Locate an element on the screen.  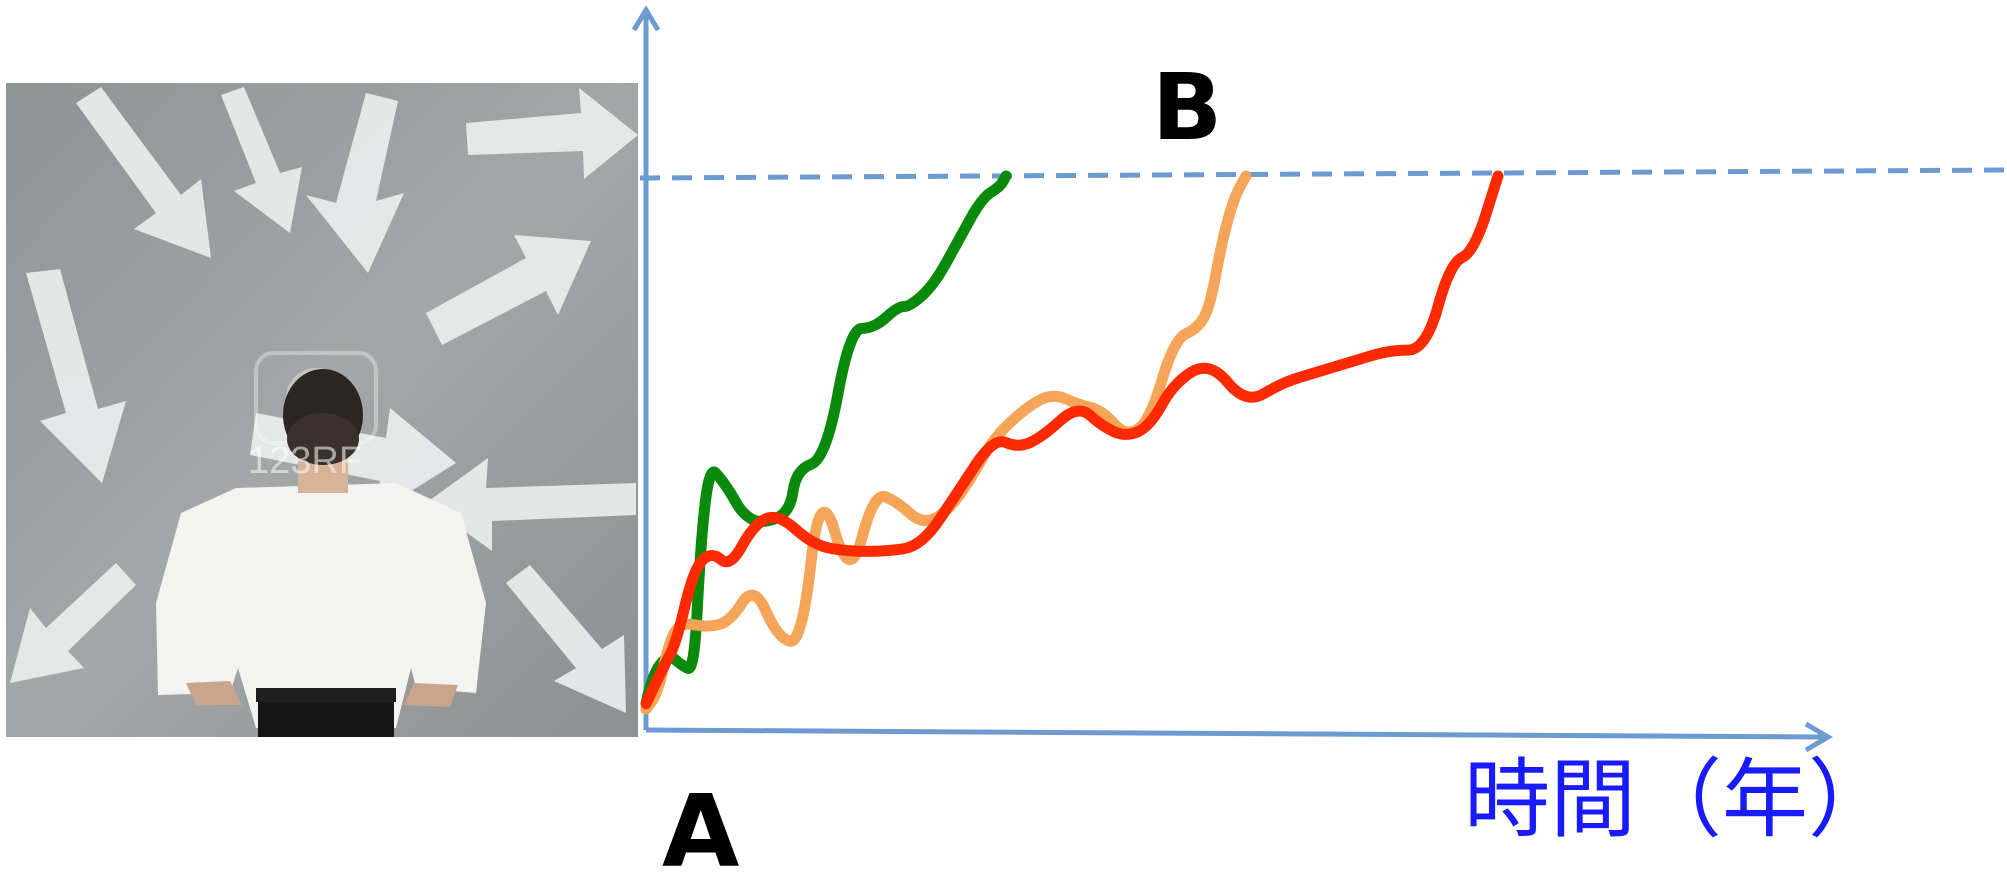
y-axis-arrow-head is located at coordinates (646, 18).